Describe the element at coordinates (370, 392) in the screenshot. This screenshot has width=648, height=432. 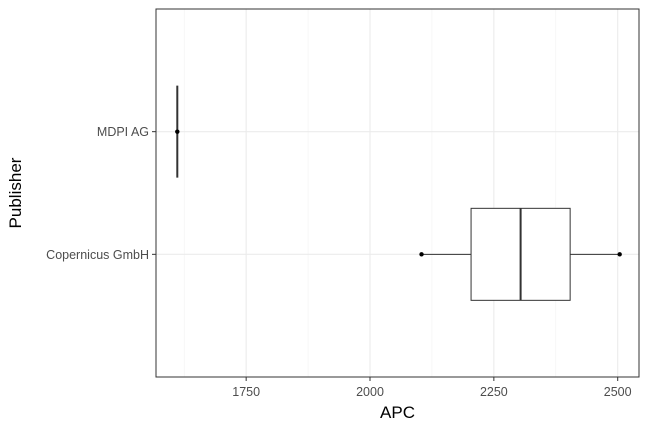
I see `x-tick-label: 2000` at that location.